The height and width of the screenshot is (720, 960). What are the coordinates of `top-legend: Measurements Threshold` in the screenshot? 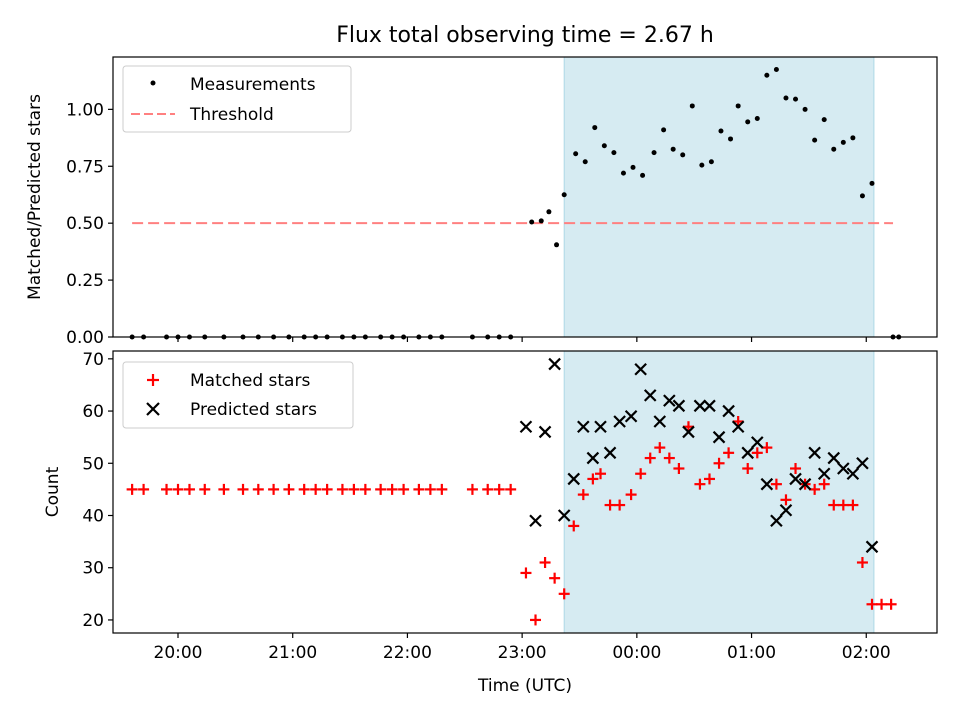 It's located at (237, 99).